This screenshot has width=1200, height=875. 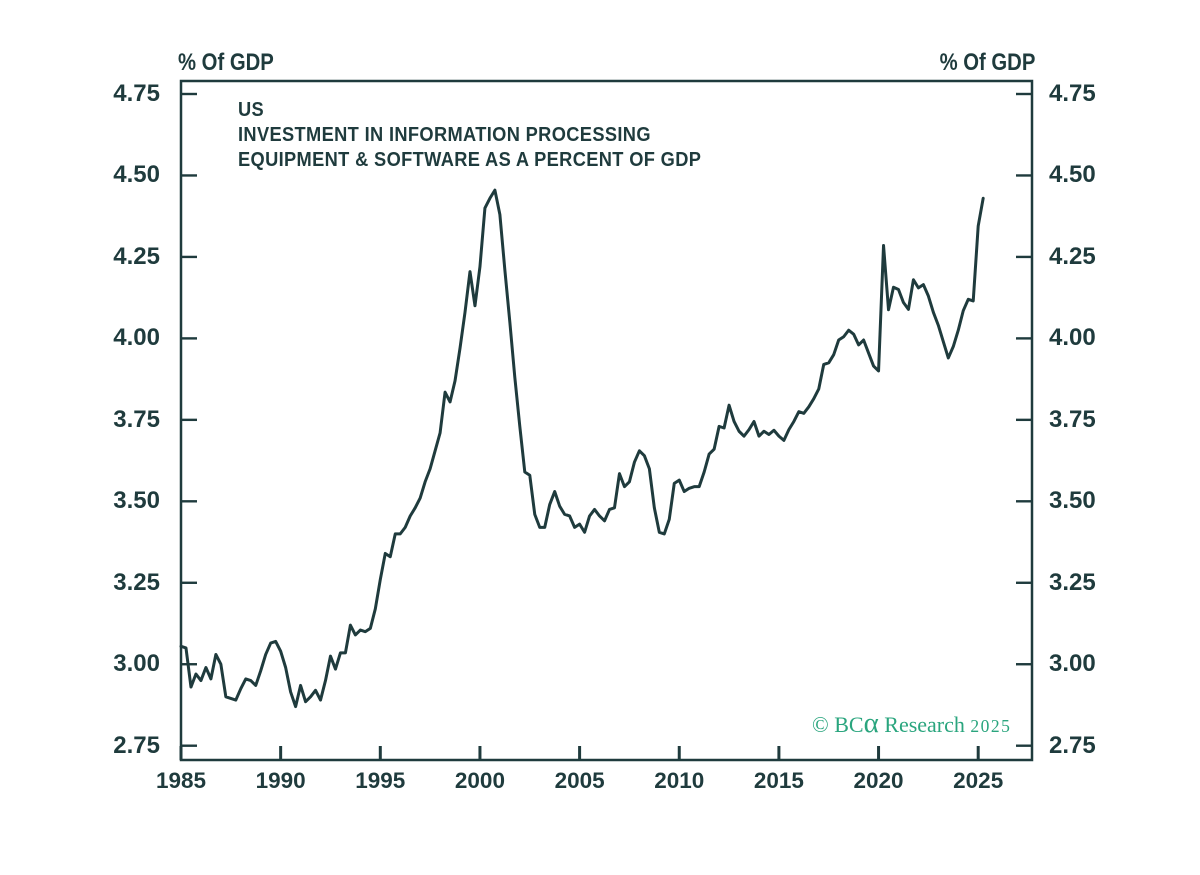 I want to click on chart-title-line-2: INVESTMENT IN INFORMATION PROCESSING, so click(x=444, y=134).